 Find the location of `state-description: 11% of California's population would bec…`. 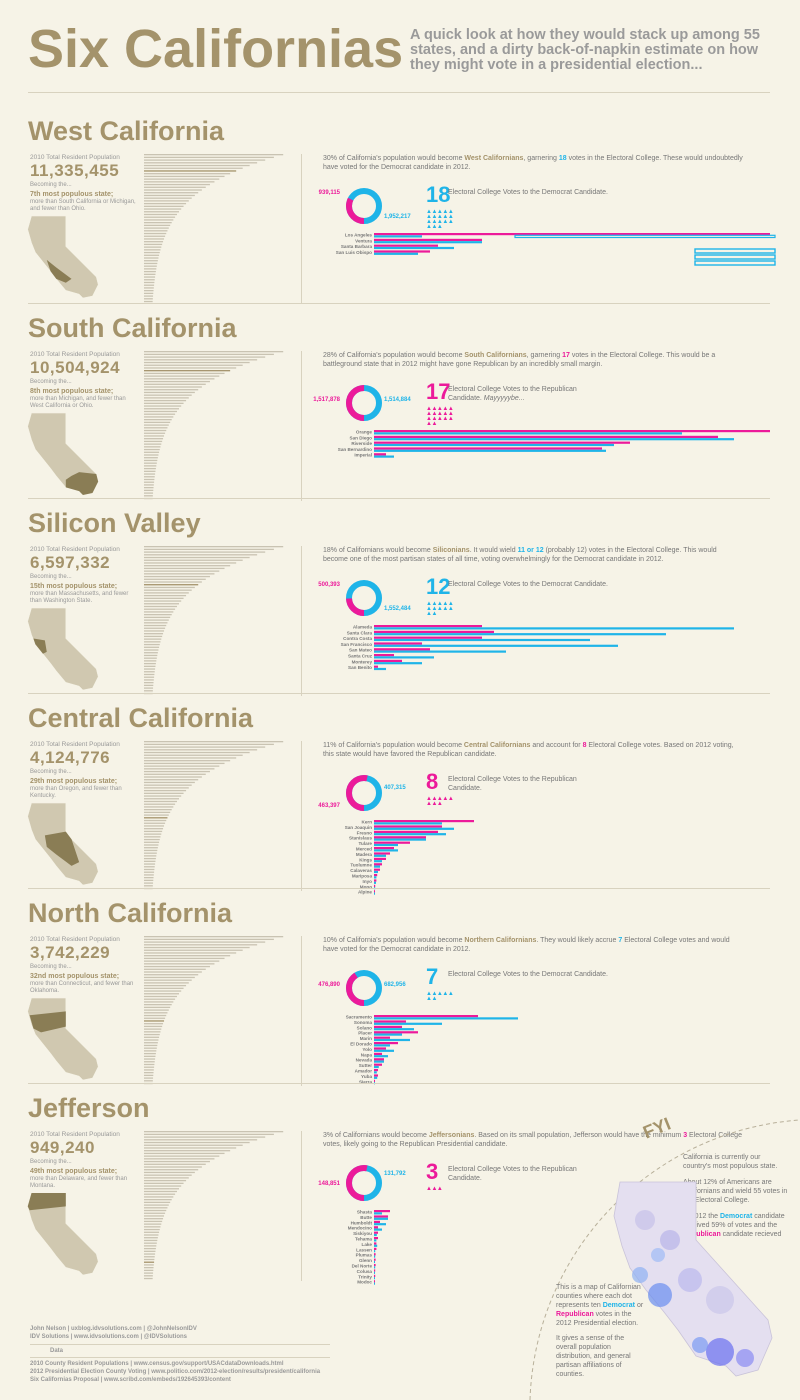

state-description: 11% of California's population would bec… is located at coordinates (533, 750).